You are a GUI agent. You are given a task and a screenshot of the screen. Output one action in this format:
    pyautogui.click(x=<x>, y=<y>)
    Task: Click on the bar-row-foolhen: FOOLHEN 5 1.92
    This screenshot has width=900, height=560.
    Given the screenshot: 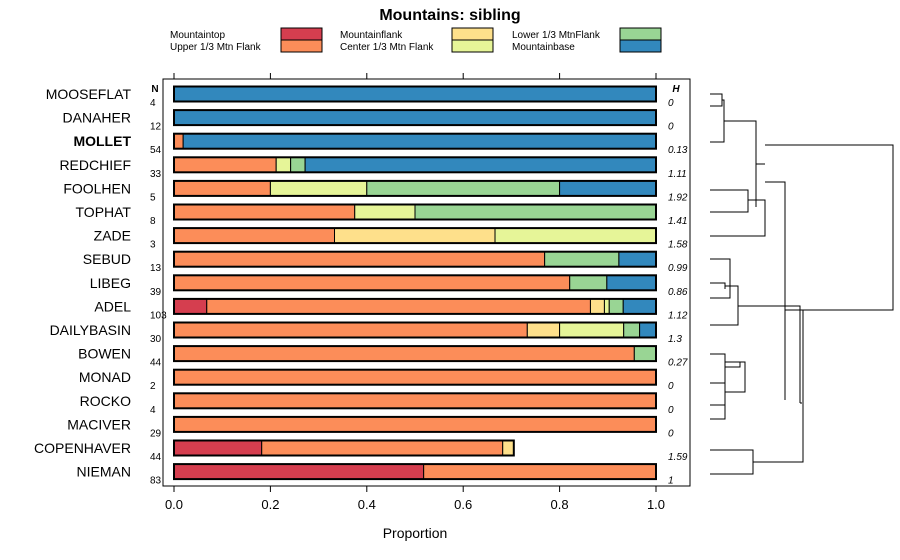 What is the action you would take?
    pyautogui.click(x=375, y=191)
    